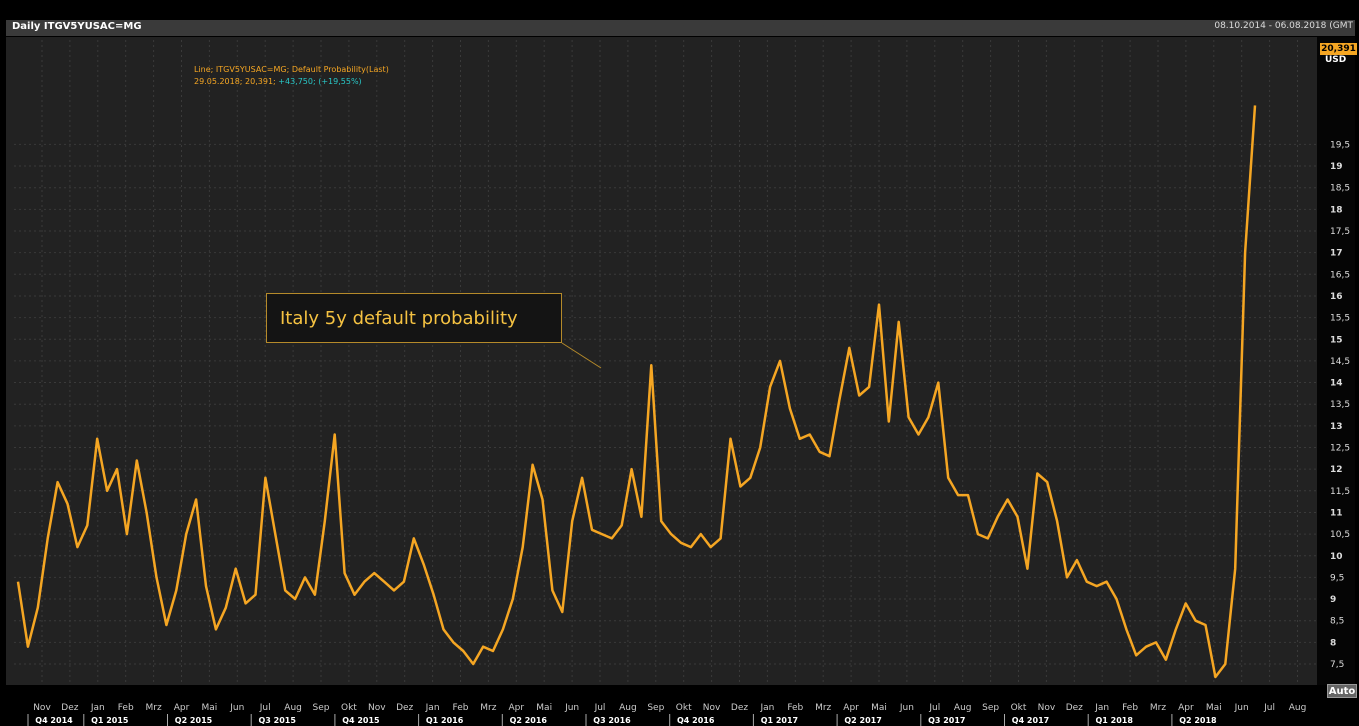 The height and width of the screenshot is (726, 1359). I want to click on y-tick-label: 14, so click(1336, 384).